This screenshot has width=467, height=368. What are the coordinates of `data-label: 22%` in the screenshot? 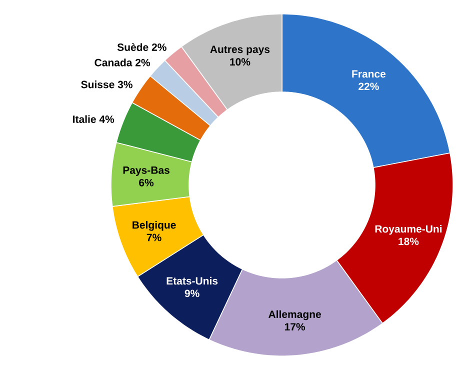 It's located at (368, 86).